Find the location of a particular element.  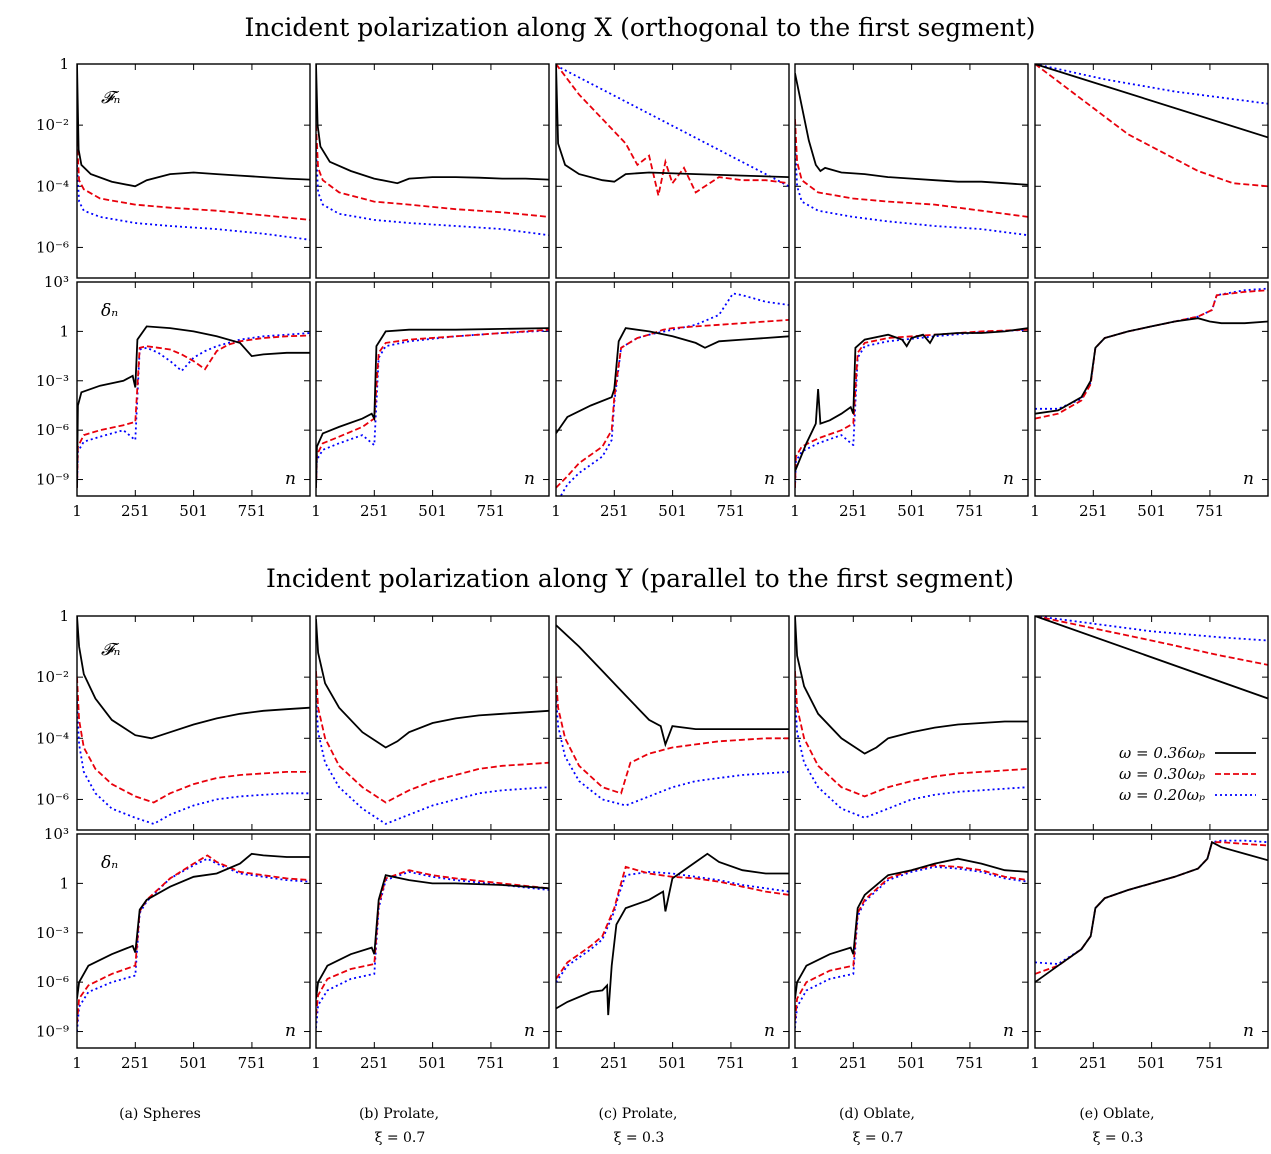

caption-d-line2: ξ = 0.7 is located at coordinates (878, 1138).